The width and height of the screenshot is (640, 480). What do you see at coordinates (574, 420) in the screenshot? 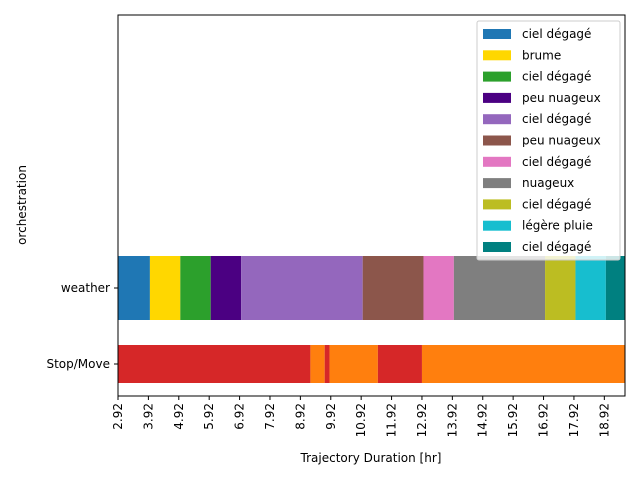
I see `x-tick-label-15: 17.92` at bounding box center [574, 420].